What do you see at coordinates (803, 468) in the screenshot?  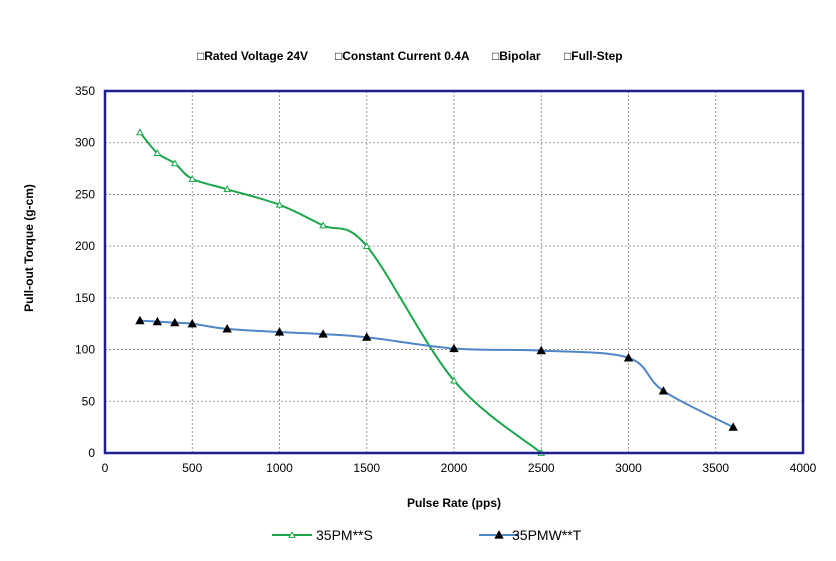 I see `x-tick-label: 4000` at bounding box center [803, 468].